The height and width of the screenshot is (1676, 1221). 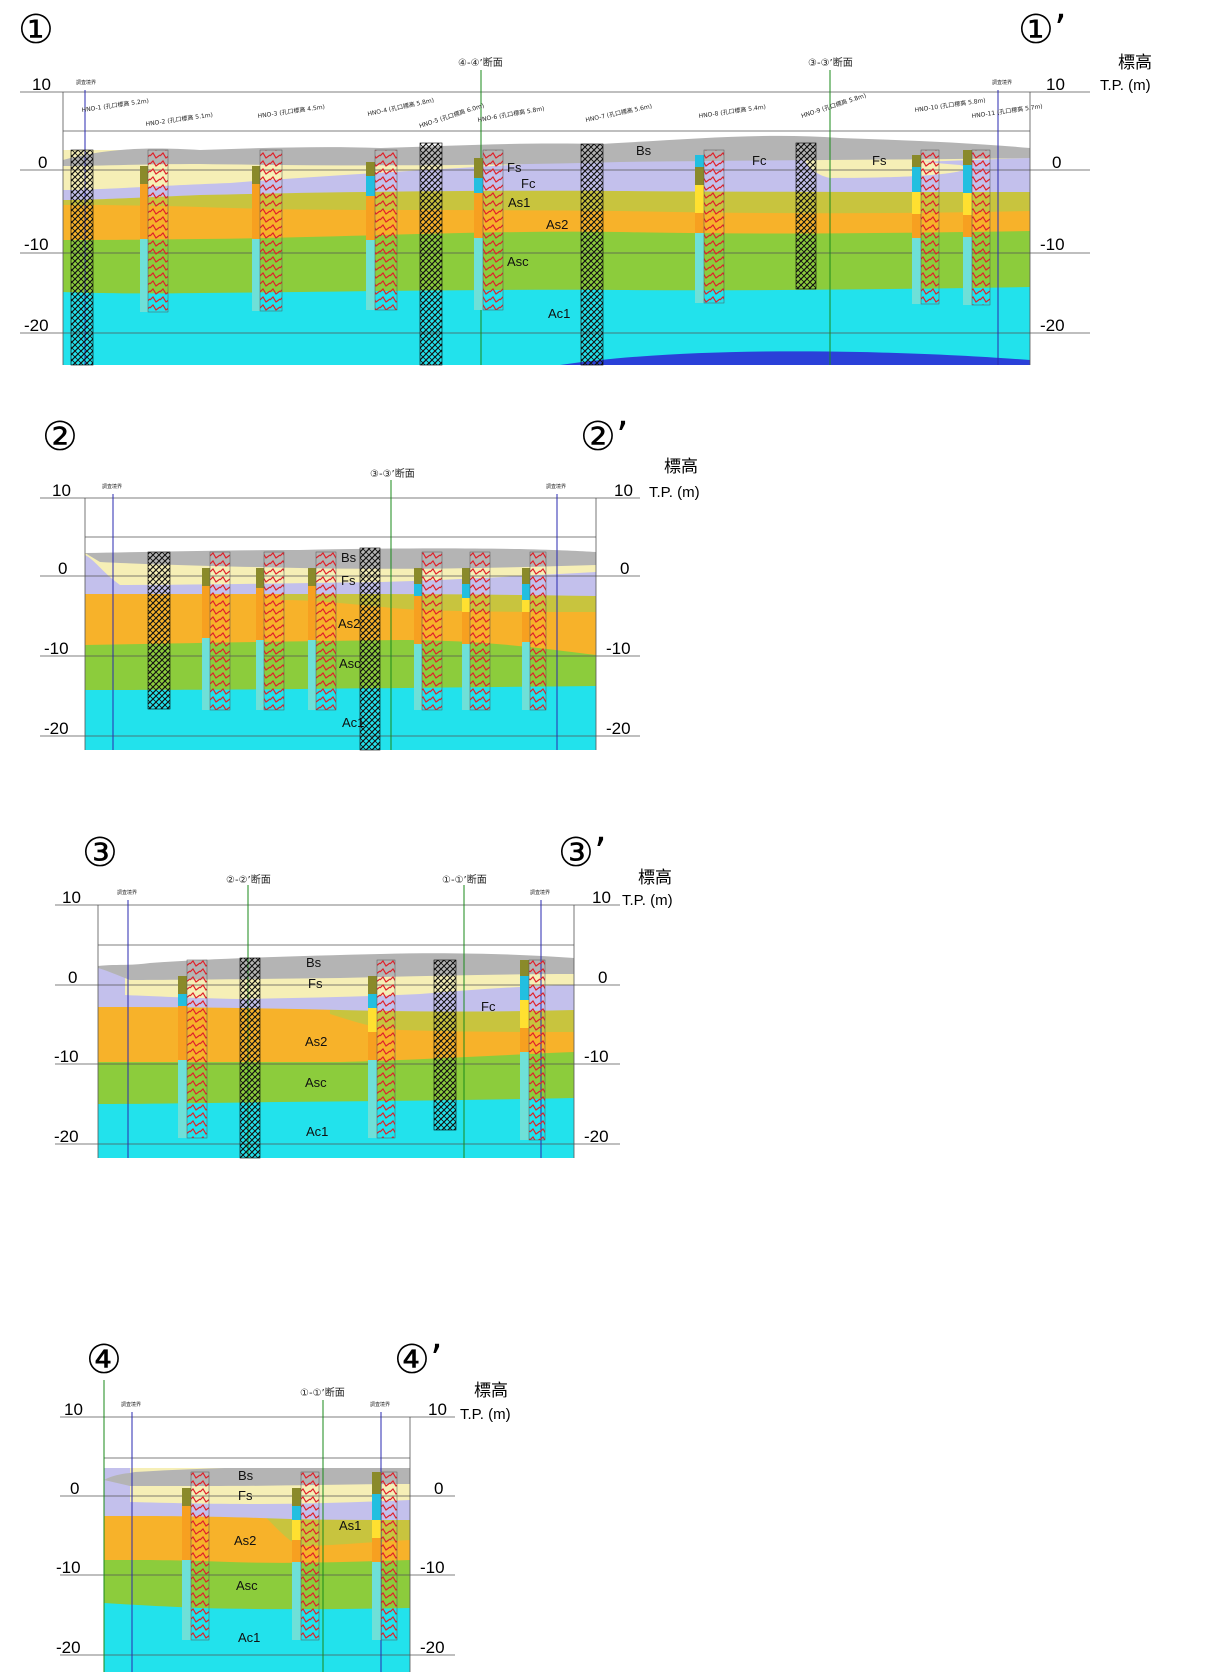 What do you see at coordinates (322, 1392) in the screenshot?
I see `cross-section-label: ①-①’断面` at bounding box center [322, 1392].